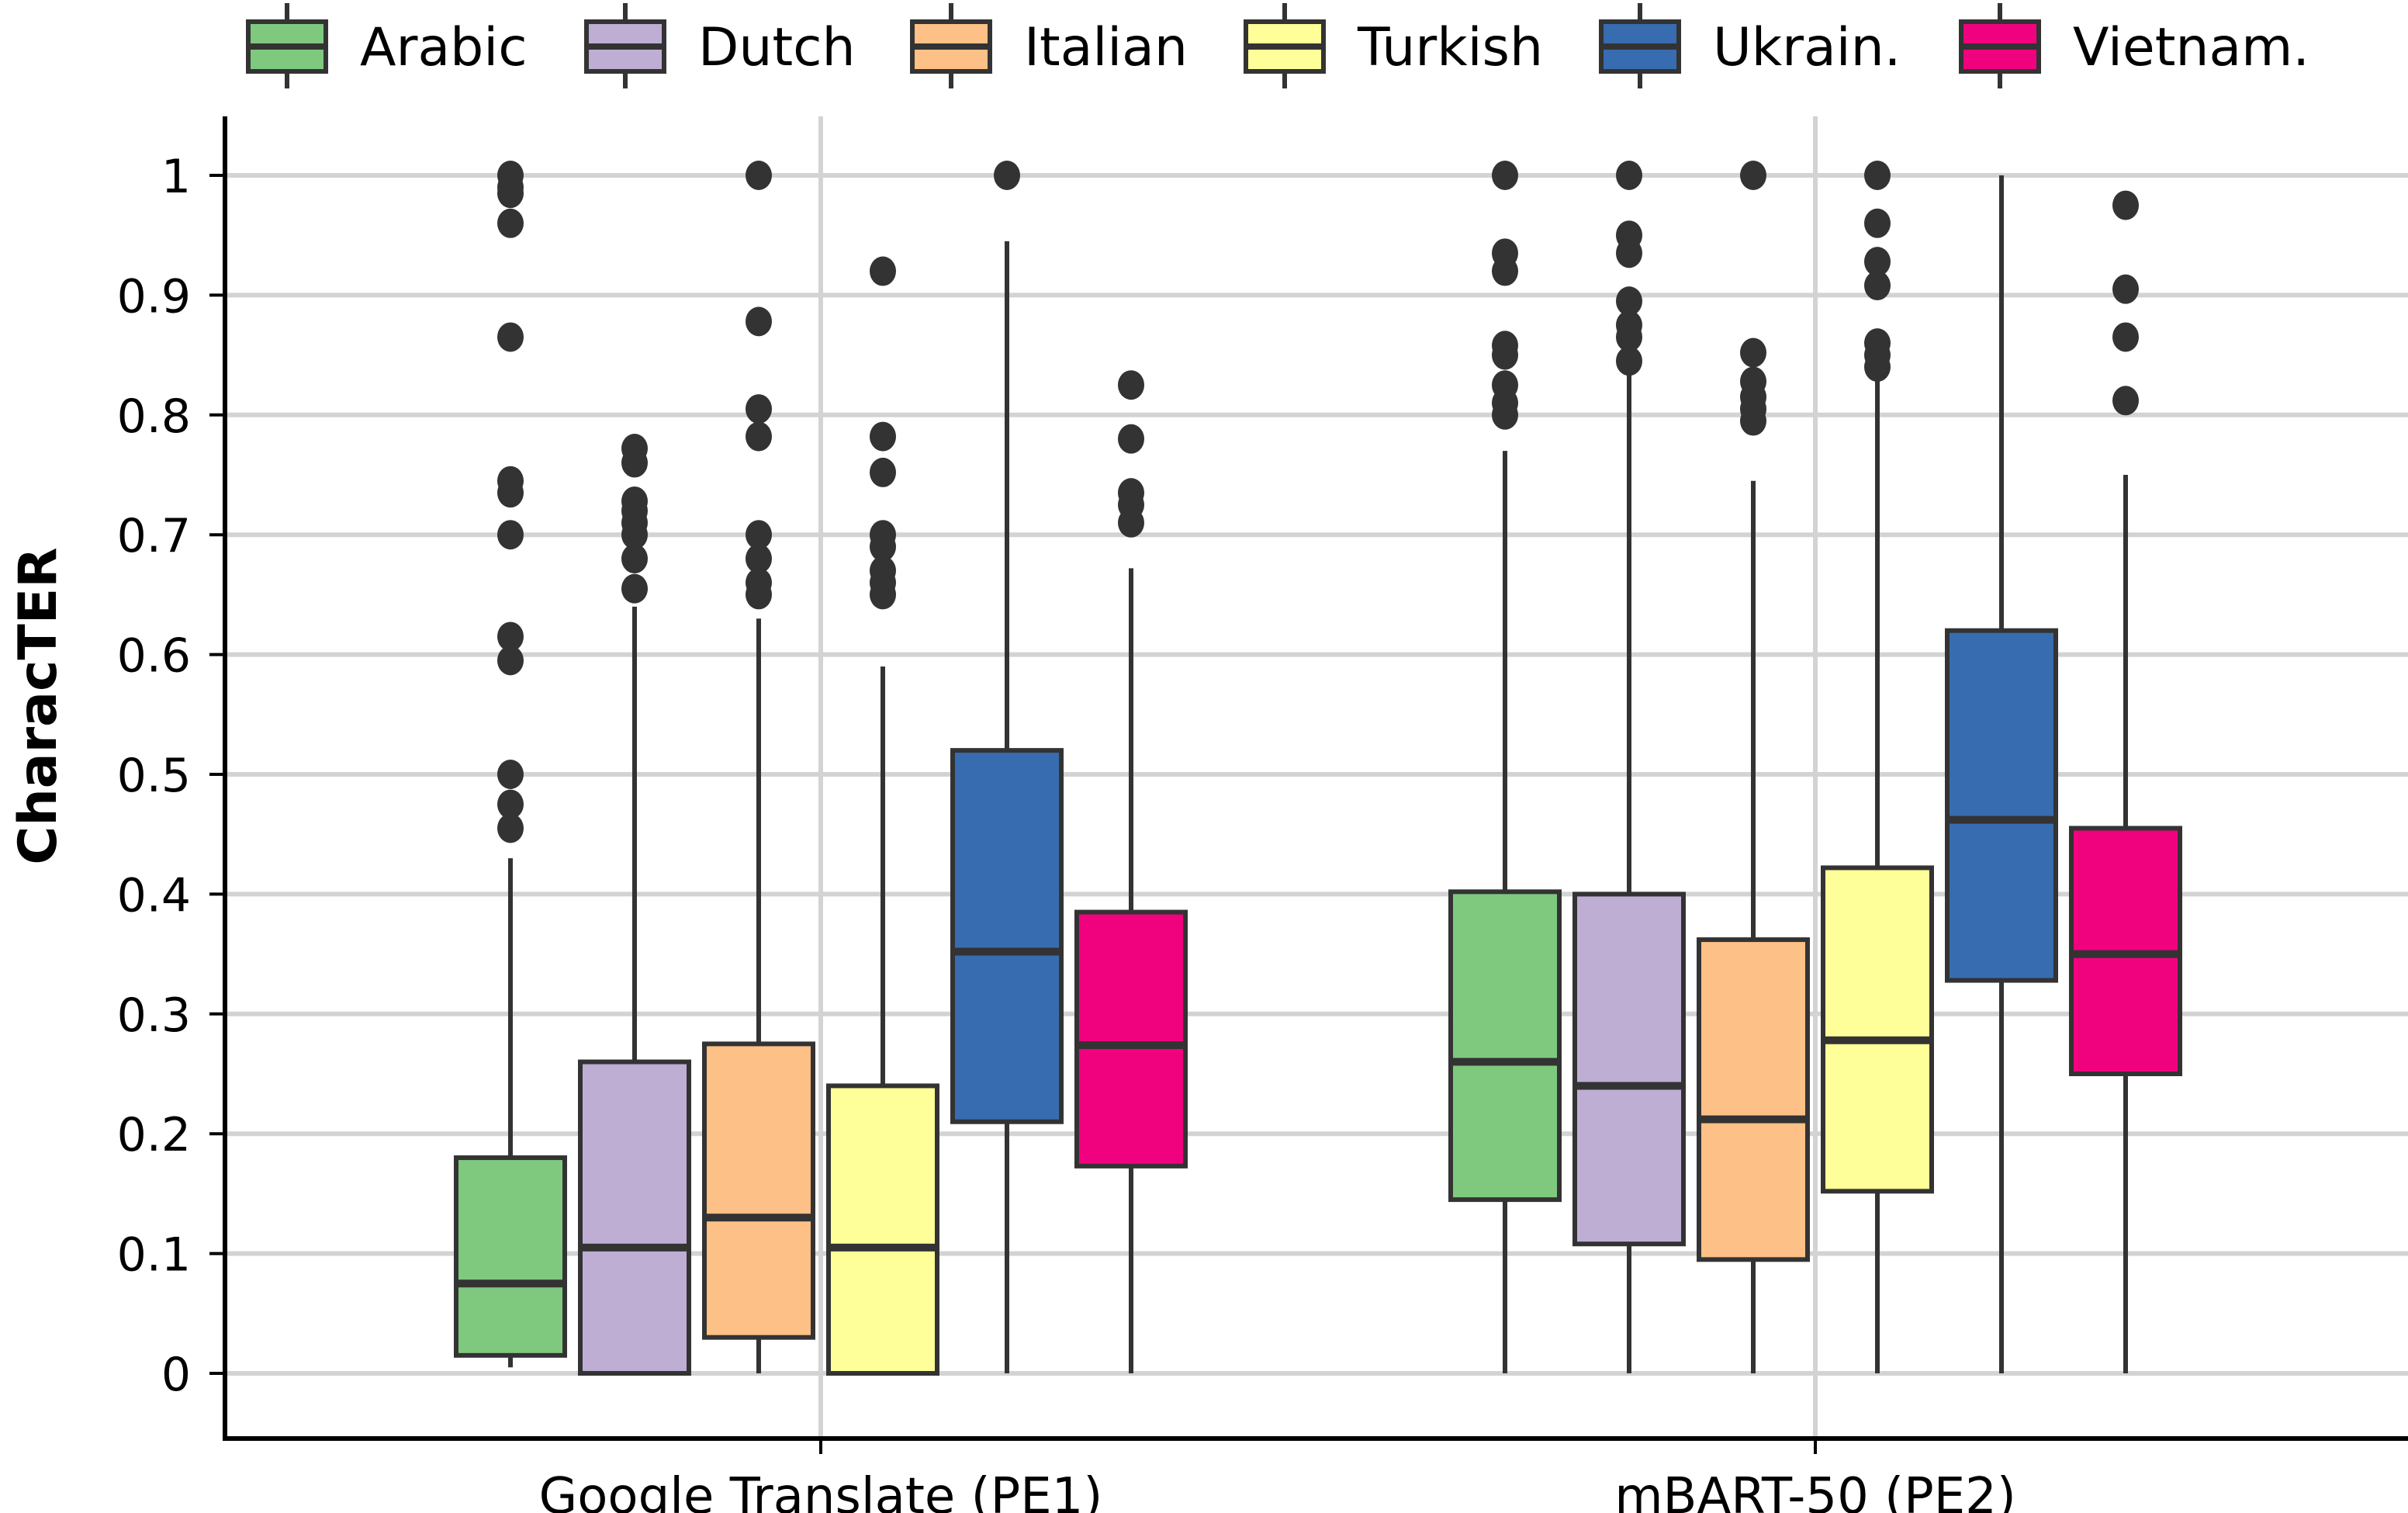  What do you see at coordinates (2191, 47) in the screenshot?
I see `legend-label: Vietnam.` at bounding box center [2191, 47].